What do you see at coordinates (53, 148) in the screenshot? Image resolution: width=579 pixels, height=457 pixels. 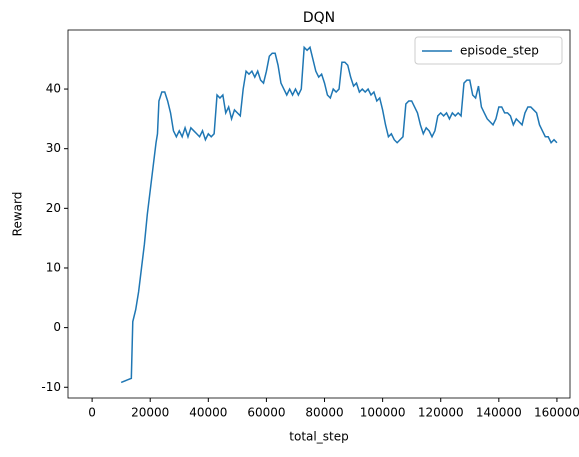 I see `y-tick-label: 30` at bounding box center [53, 148].